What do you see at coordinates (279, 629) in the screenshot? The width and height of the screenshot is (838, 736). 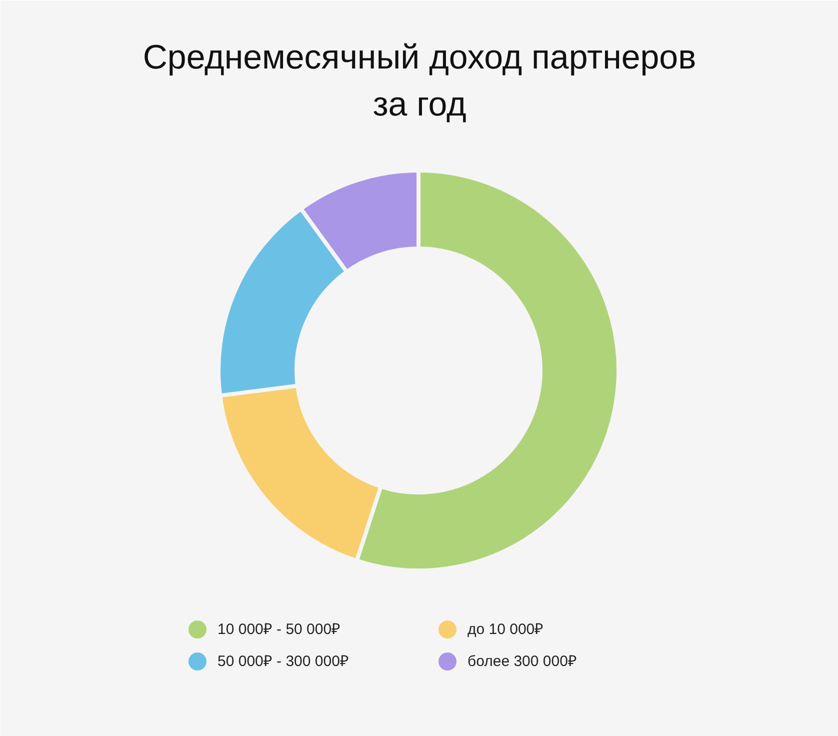 I see `legend-label: 10 000₽ - 50 000₽` at bounding box center [279, 629].